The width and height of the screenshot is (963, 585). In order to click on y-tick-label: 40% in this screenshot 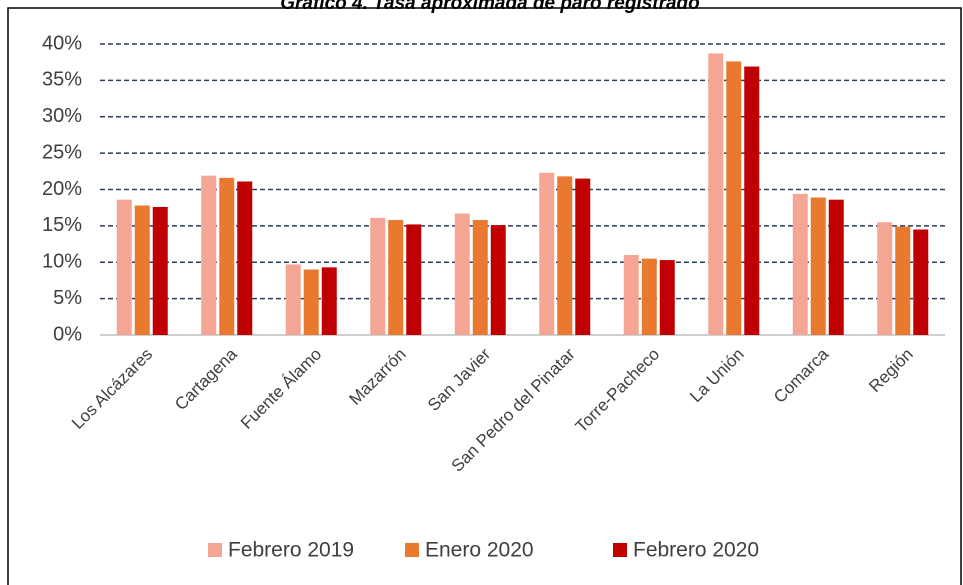, I will do `click(62, 43)`.